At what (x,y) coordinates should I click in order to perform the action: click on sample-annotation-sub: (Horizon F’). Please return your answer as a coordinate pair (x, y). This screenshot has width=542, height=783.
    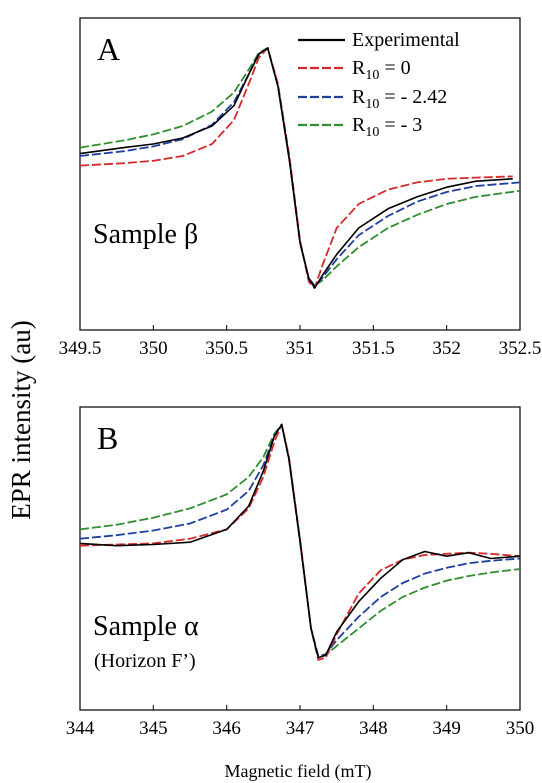
    Looking at the image, I should click on (145, 661).